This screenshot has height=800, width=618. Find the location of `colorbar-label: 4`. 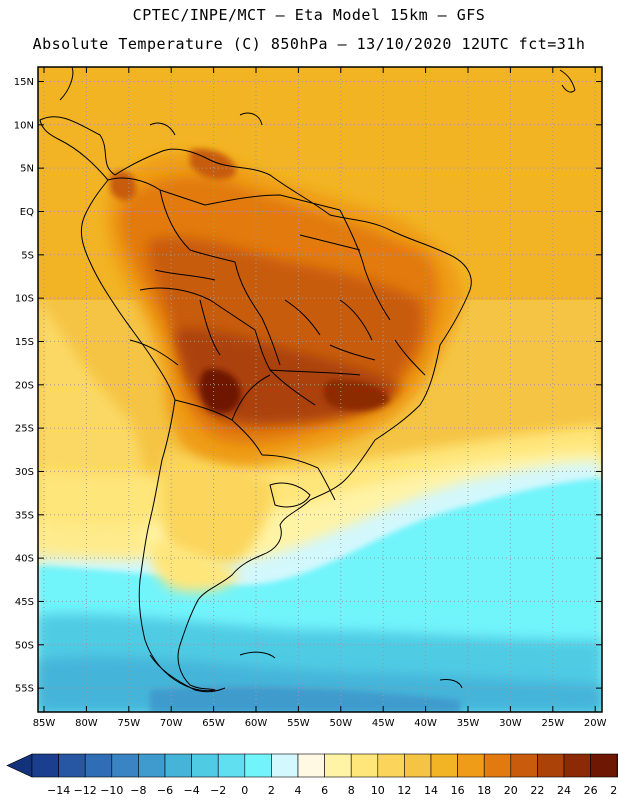

colorbar-label: 4 is located at coordinates (298, 790).